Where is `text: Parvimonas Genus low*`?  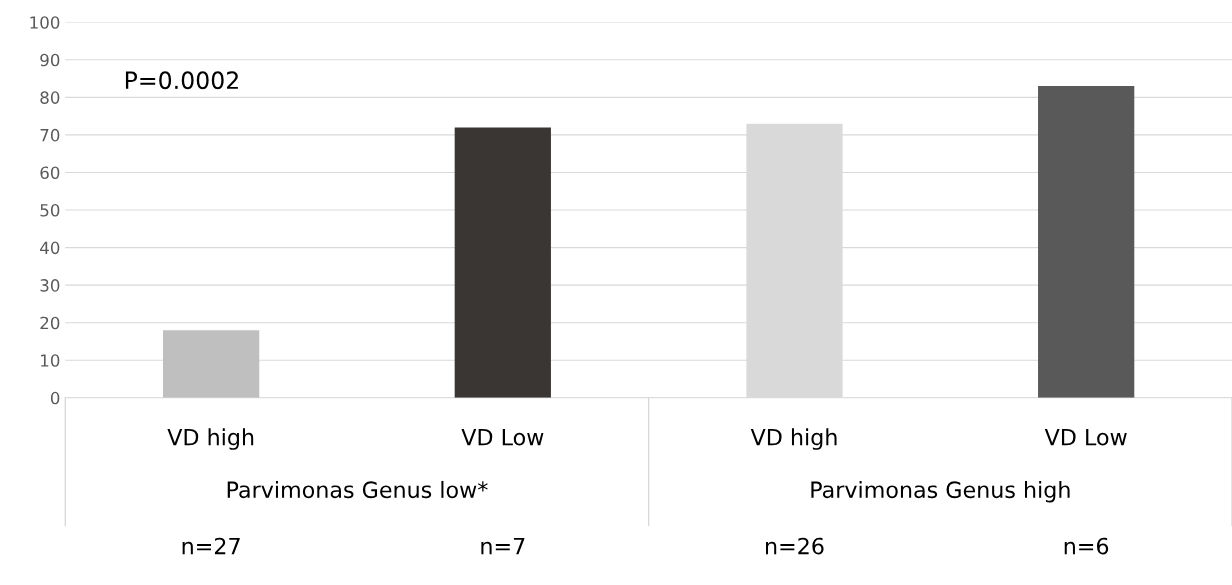
text: Parvimonas Genus low* is located at coordinates (357, 489).